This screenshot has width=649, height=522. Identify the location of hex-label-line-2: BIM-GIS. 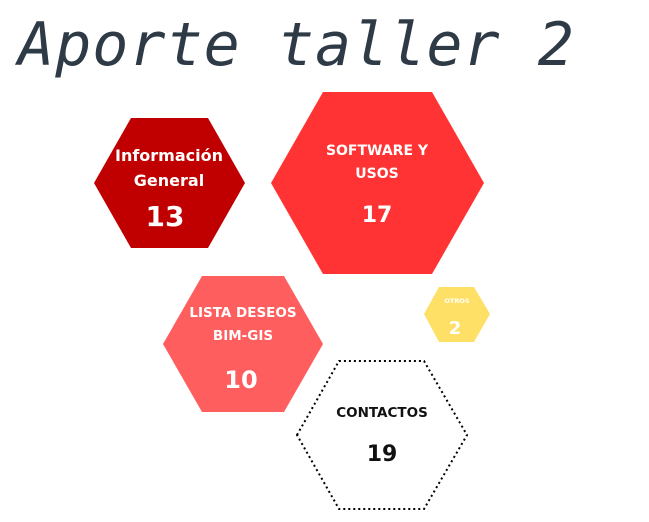
(243, 336).